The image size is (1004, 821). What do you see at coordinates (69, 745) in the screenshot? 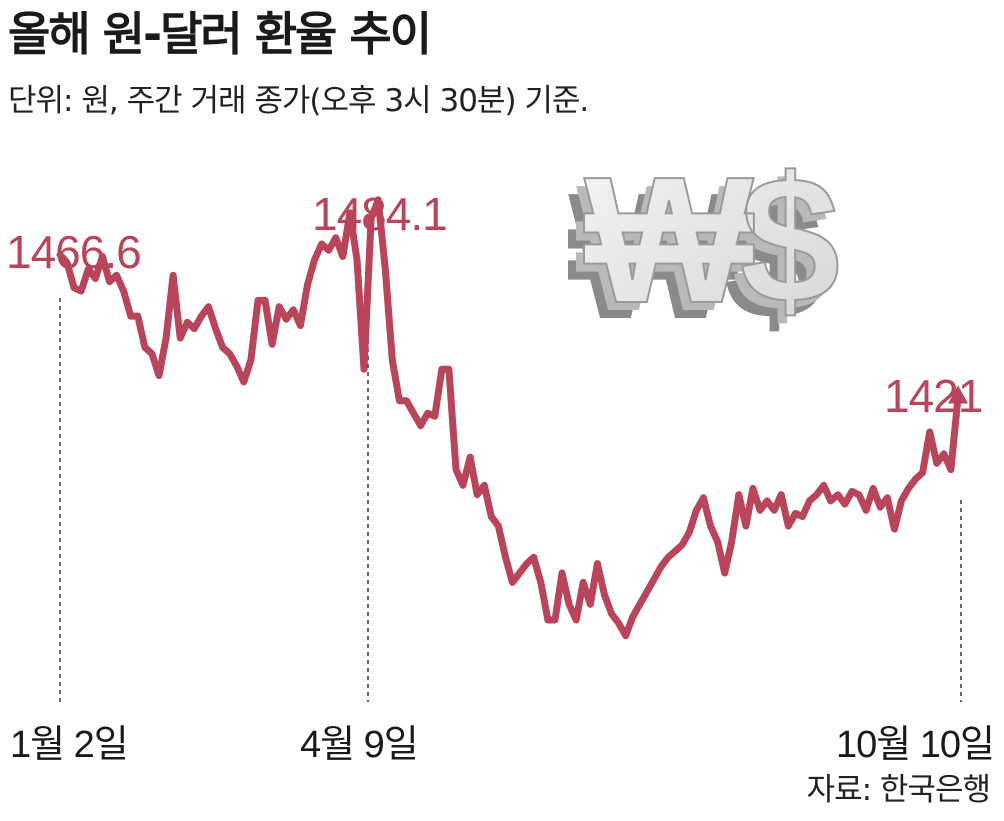
I see `date-label-jan2: 1월 2일` at bounding box center [69, 745].